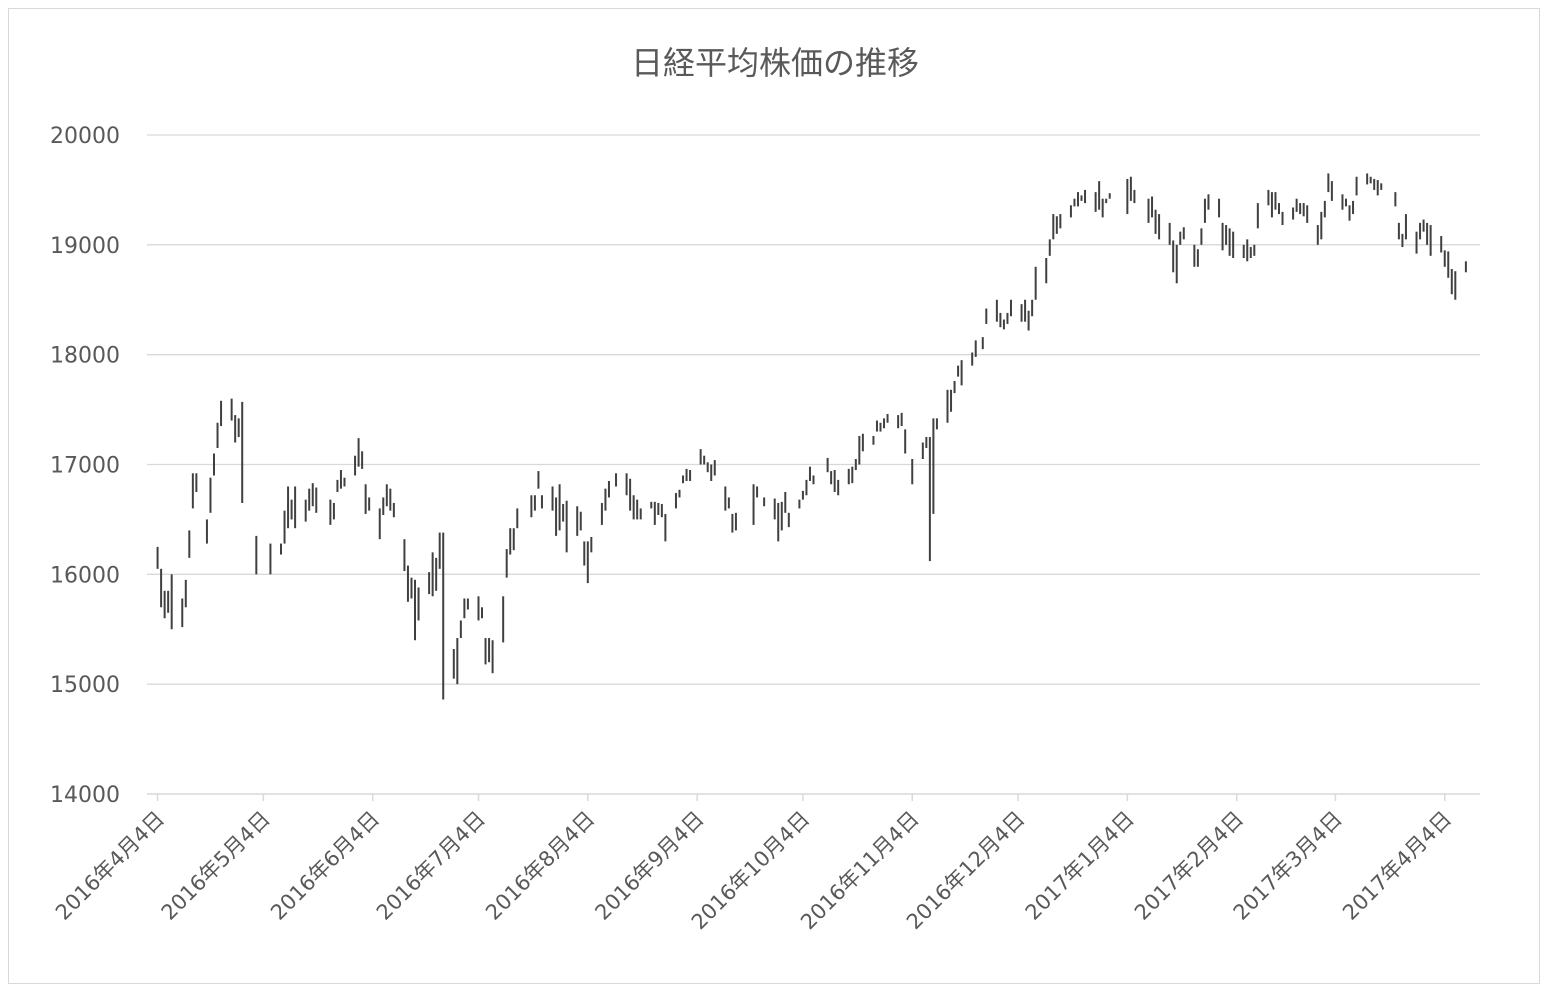 The width and height of the screenshot is (1547, 994). I want to click on y-tick-label: 16000, so click(85, 575).